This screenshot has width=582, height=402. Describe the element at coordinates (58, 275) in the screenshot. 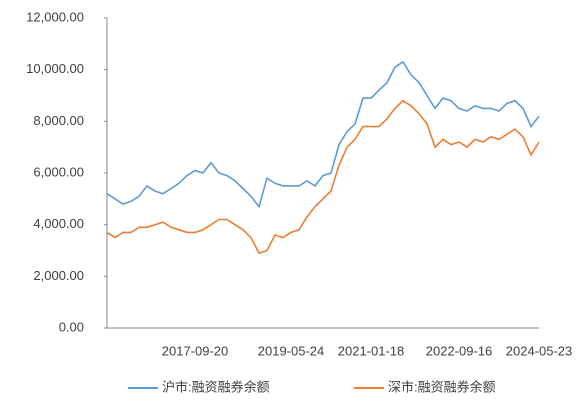

I see `y-tick-label: 2,000.00` at that location.